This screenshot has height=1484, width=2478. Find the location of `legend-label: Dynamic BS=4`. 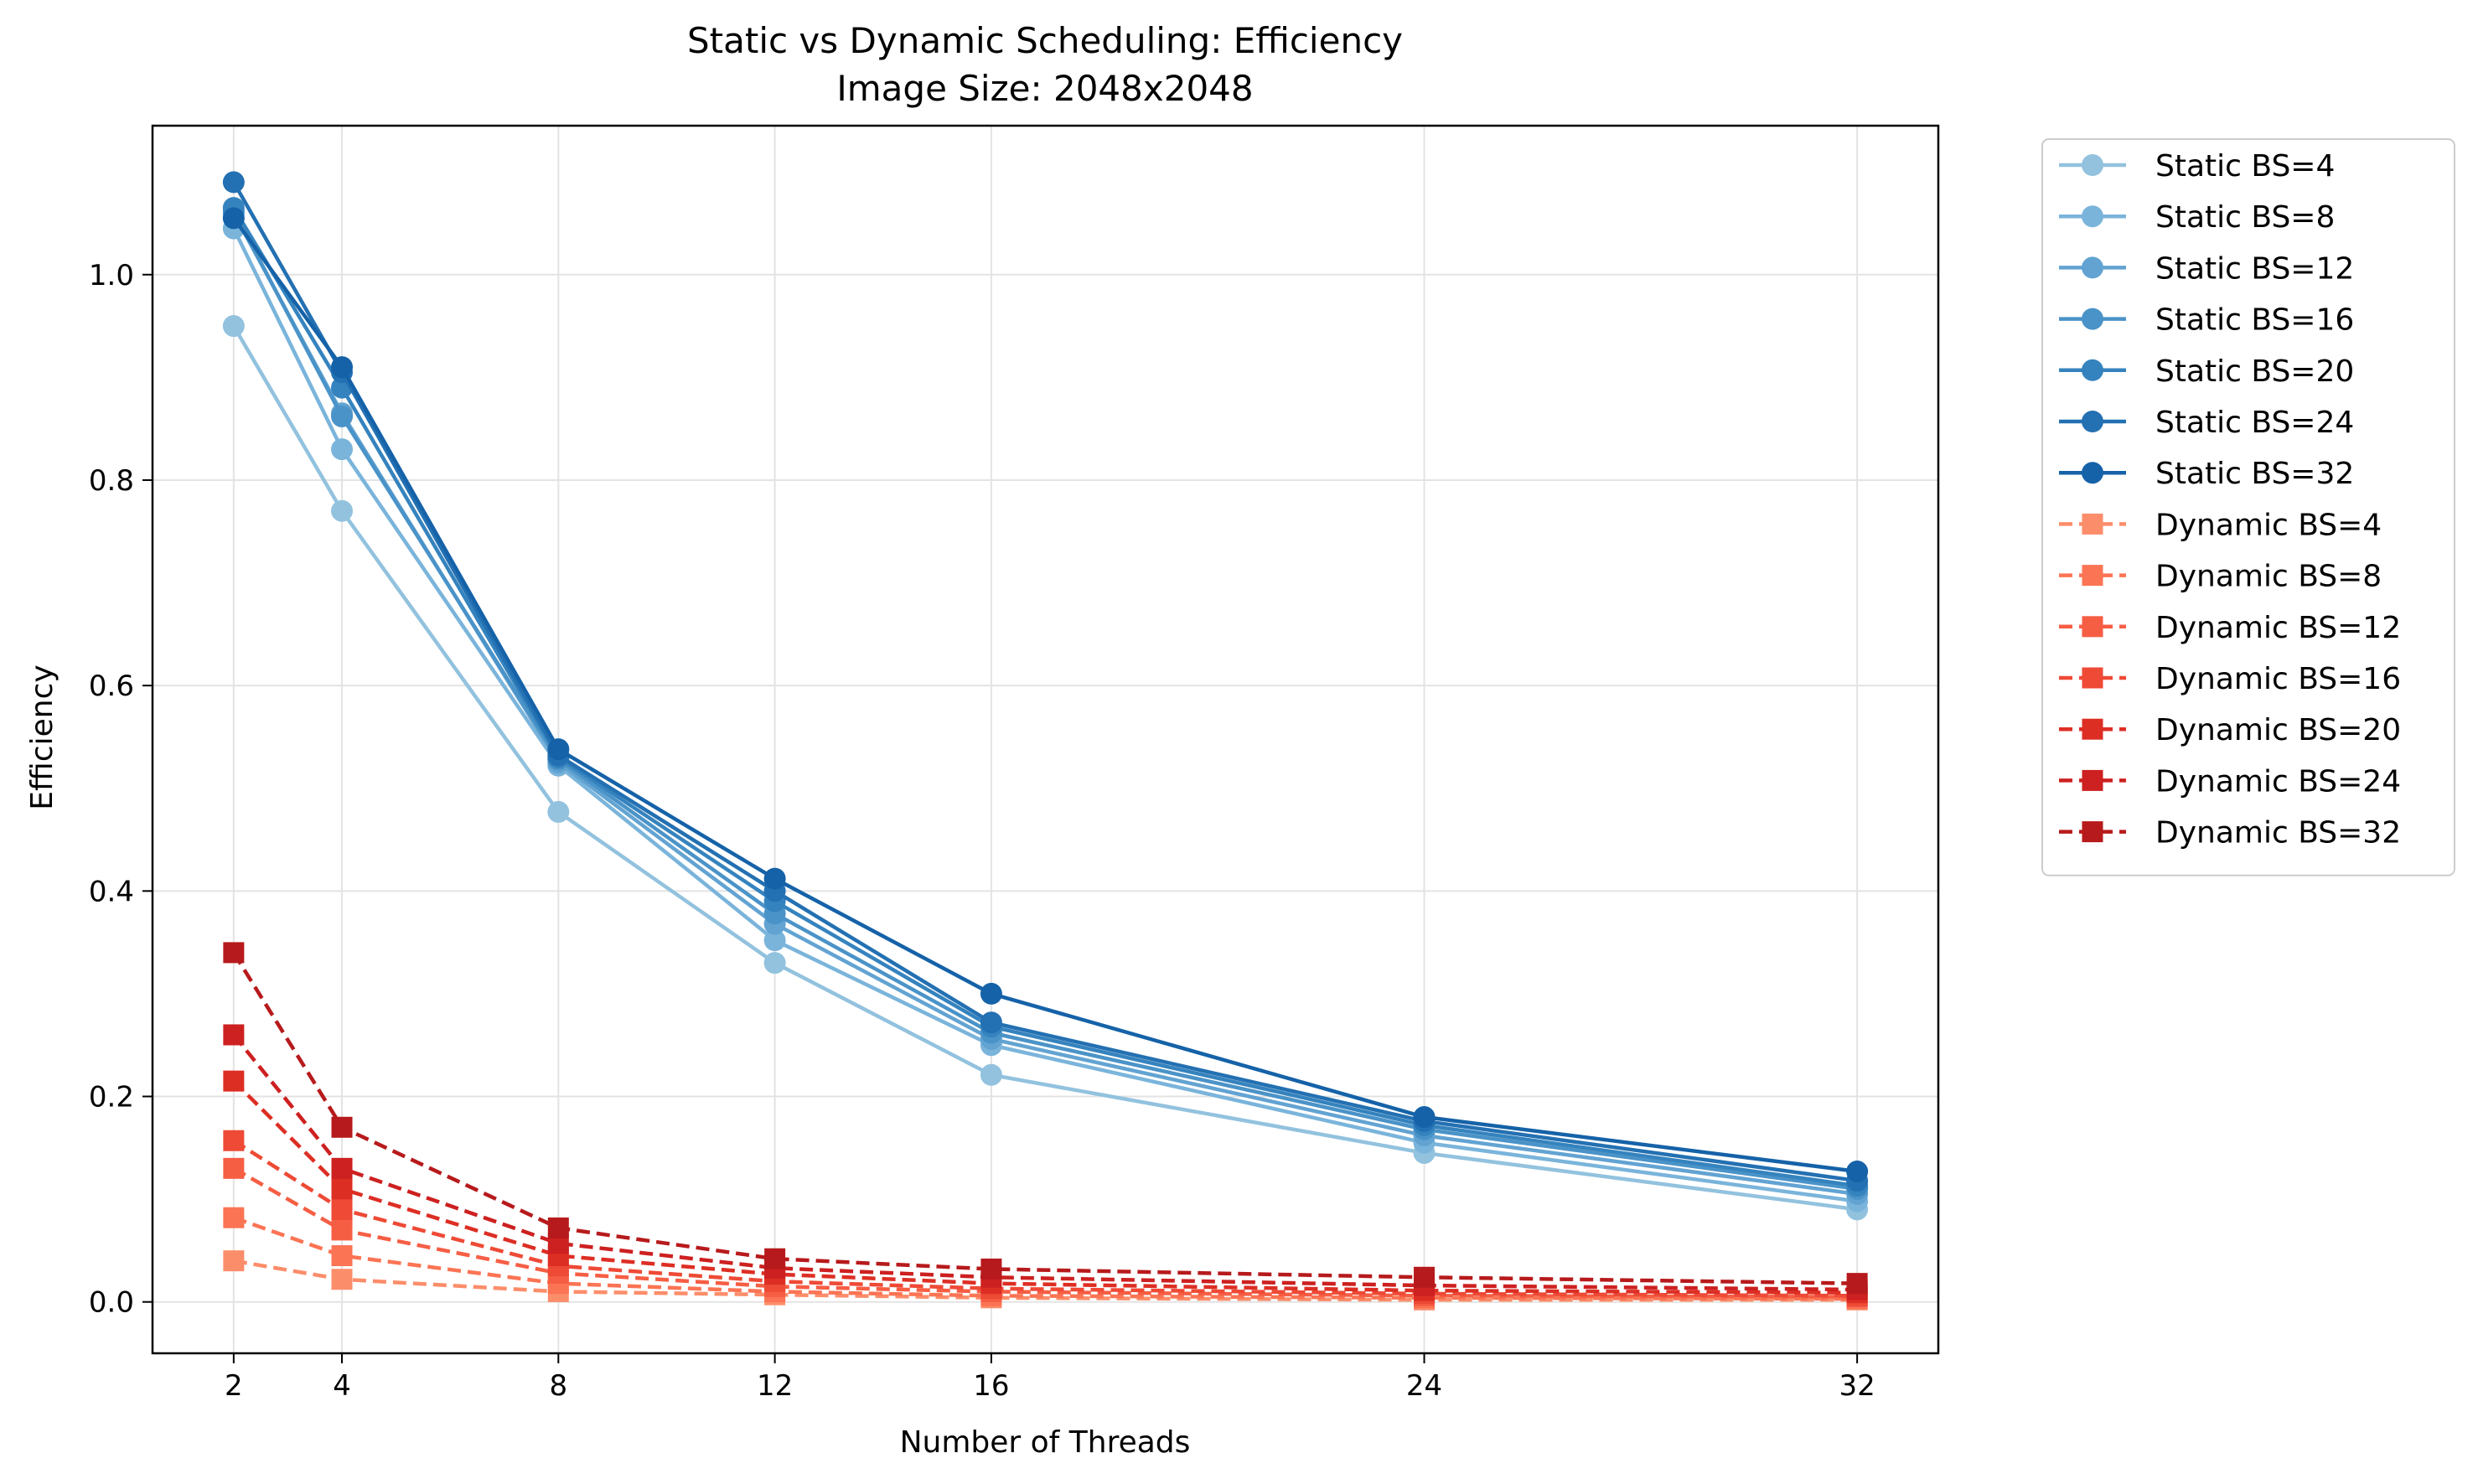

legend-label: Dynamic BS=4 is located at coordinates (2268, 525).